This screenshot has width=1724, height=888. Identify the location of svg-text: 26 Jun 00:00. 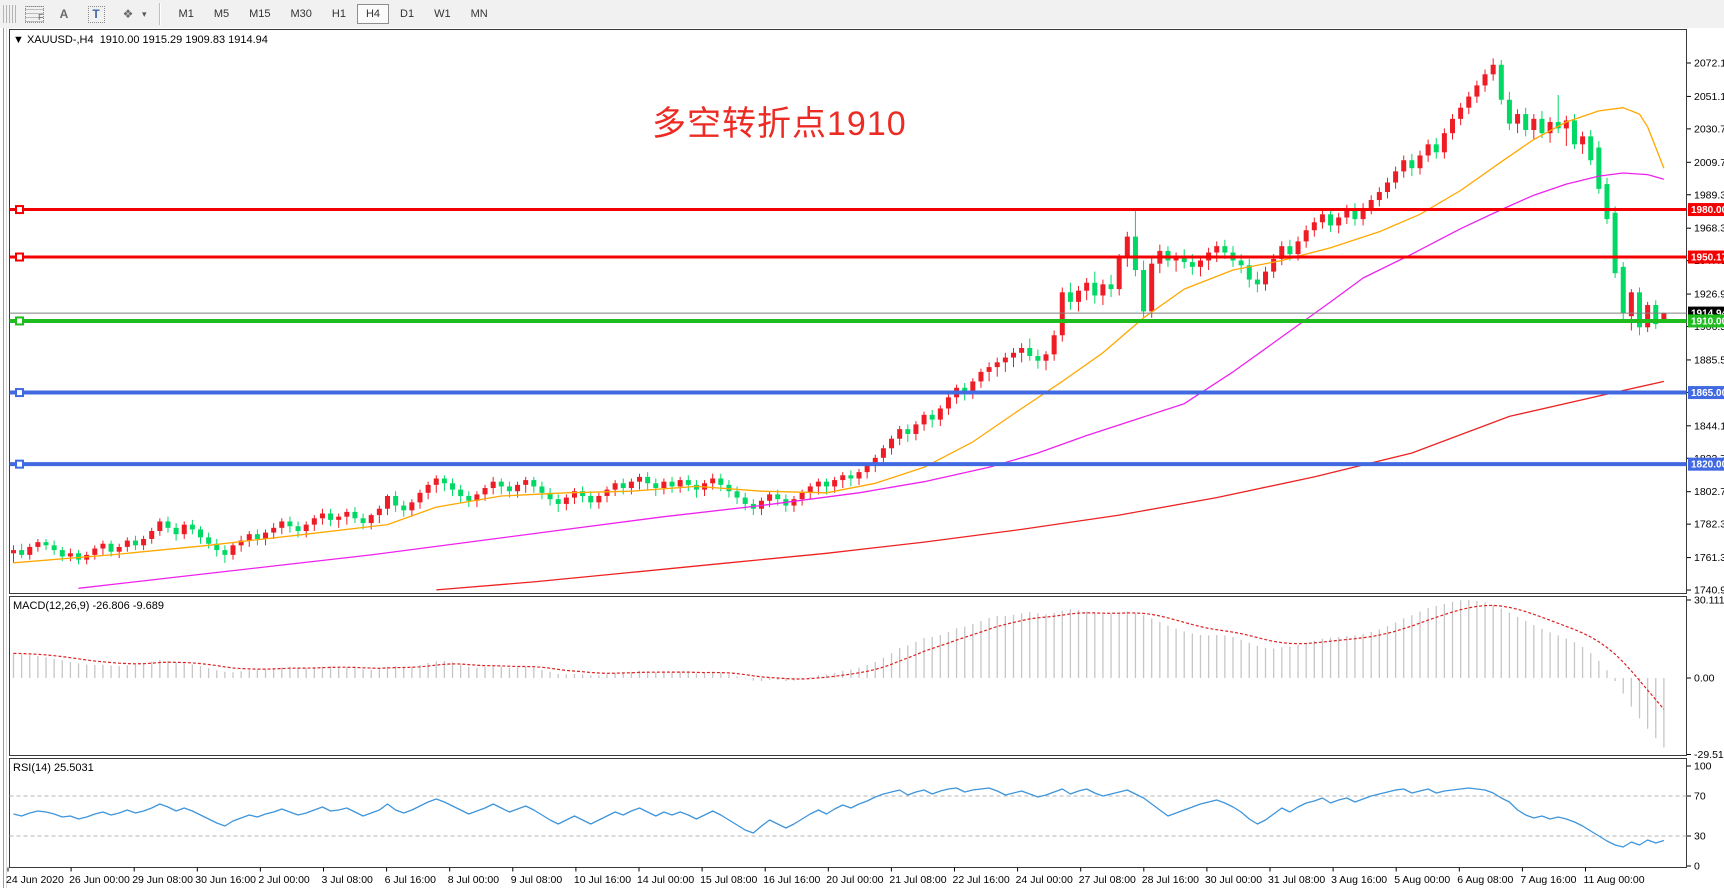
(99, 880).